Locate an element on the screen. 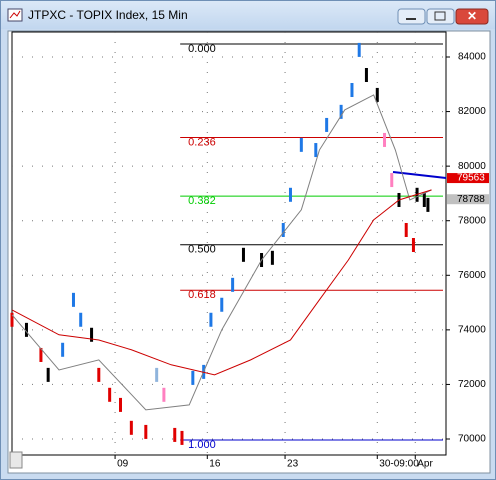  close-glyph: ✕ is located at coordinates (472, 16).